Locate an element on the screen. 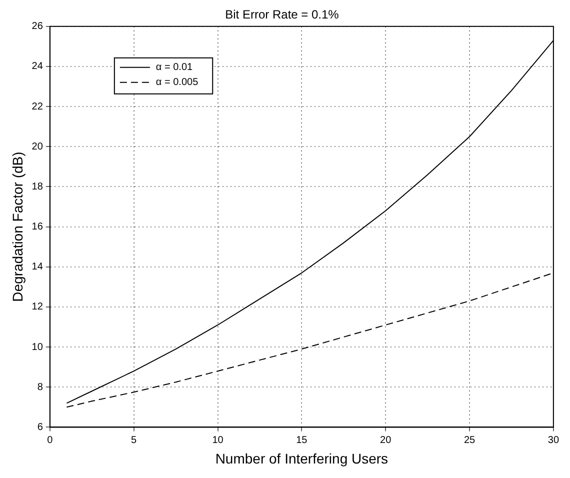 The width and height of the screenshot is (570, 478). y-tick-label: 18 is located at coordinates (38, 186).